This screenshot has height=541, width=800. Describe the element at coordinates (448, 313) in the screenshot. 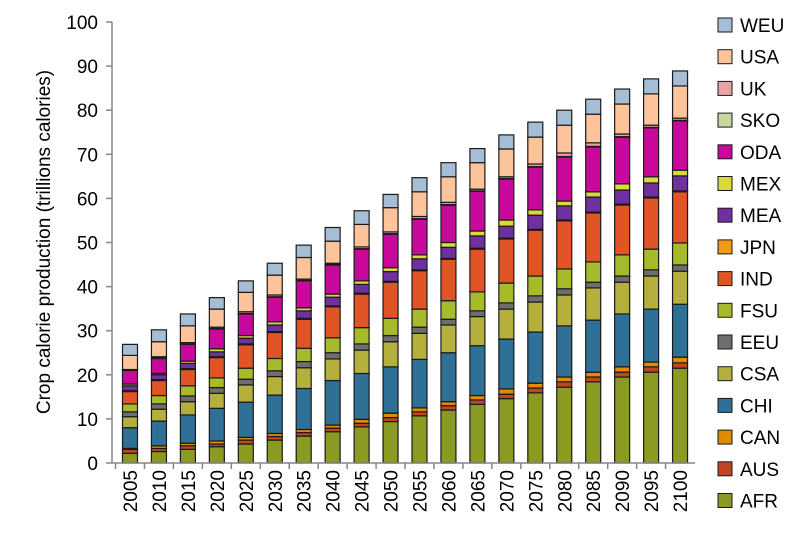

I see `bar-stack-2060` at that location.